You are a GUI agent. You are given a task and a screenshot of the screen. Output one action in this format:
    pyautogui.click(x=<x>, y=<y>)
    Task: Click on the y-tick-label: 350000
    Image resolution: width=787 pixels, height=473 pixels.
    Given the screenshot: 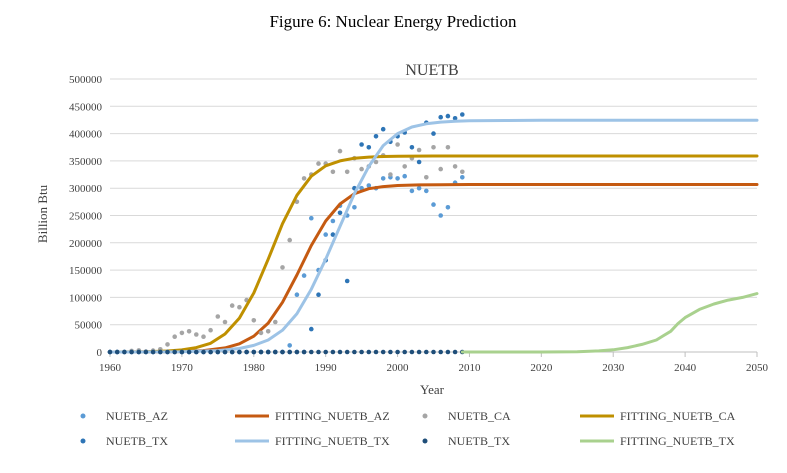 What is the action you would take?
    pyautogui.click(x=86, y=162)
    